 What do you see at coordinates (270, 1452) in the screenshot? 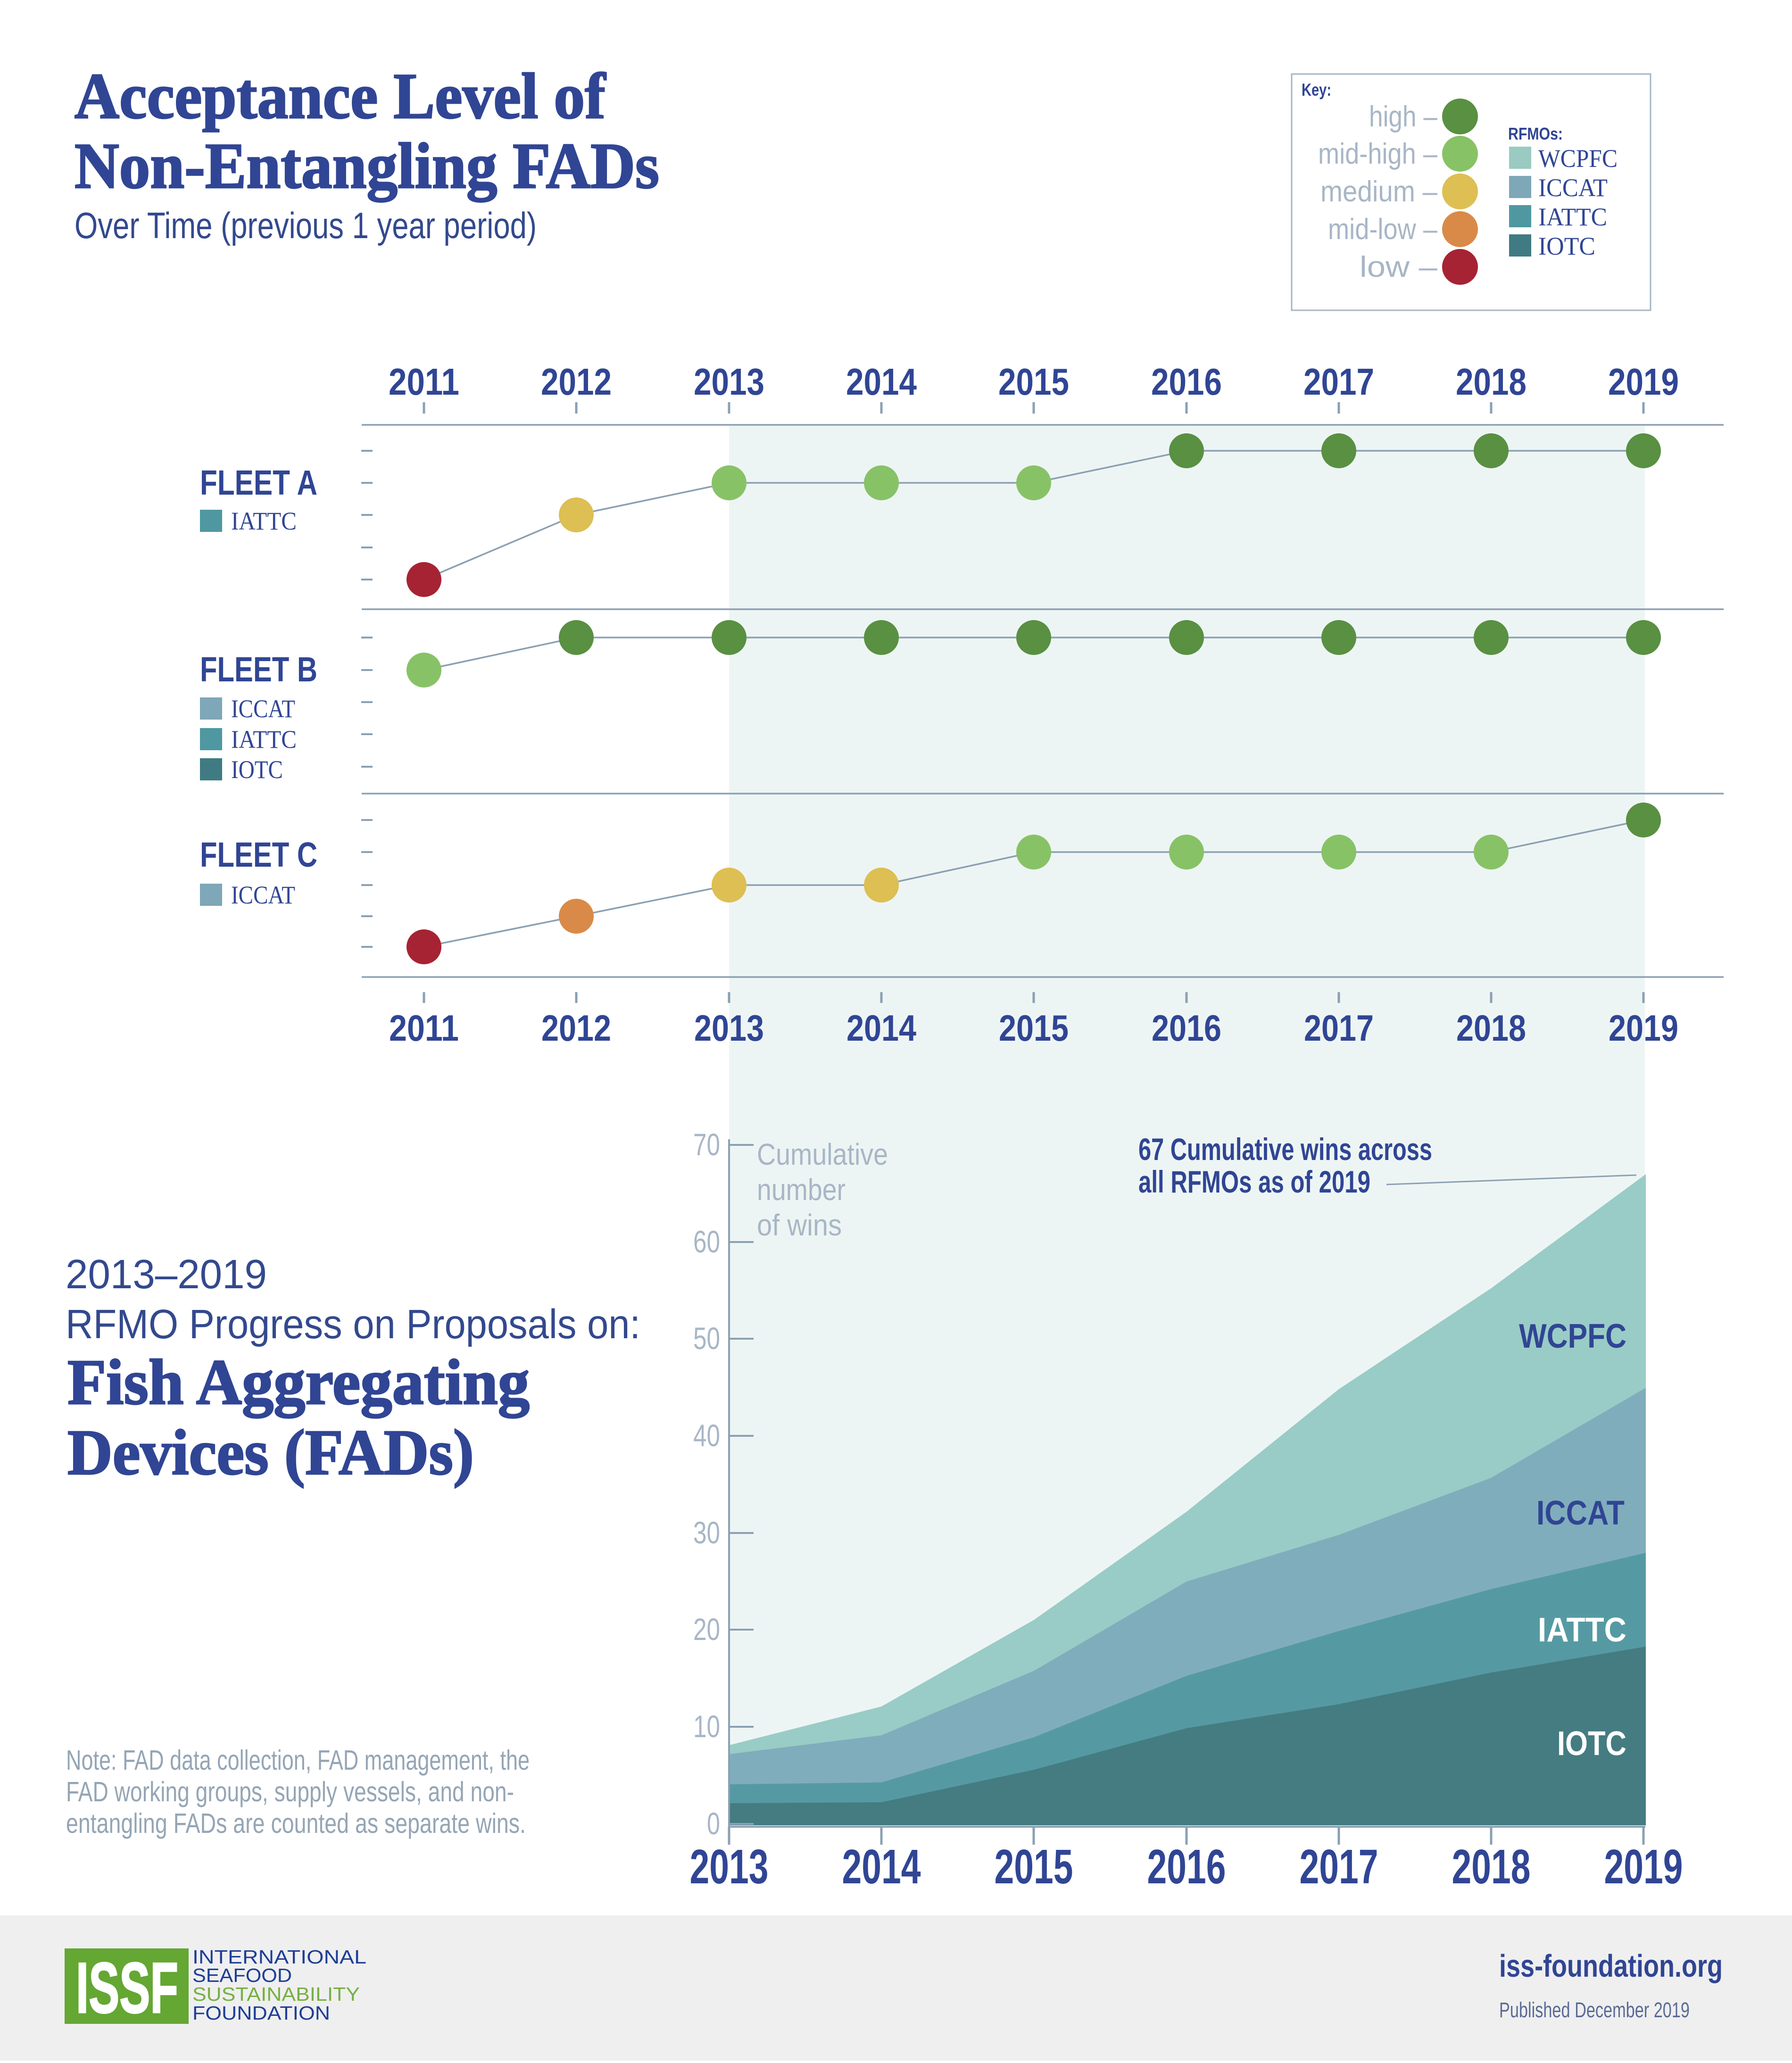
I see `svg-text: Devices (FADs)` at bounding box center [270, 1452].